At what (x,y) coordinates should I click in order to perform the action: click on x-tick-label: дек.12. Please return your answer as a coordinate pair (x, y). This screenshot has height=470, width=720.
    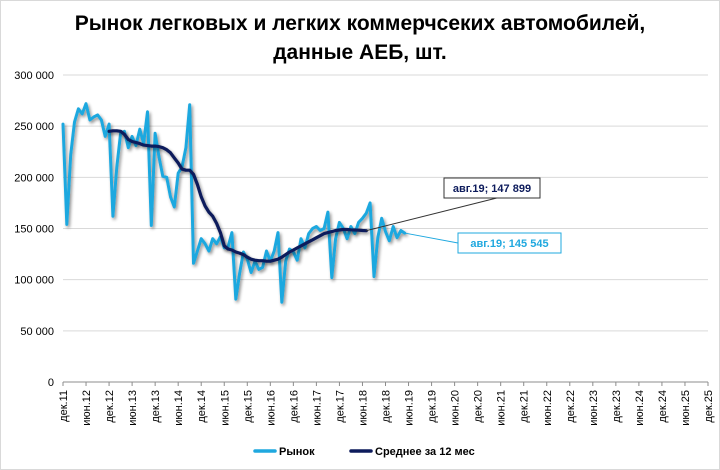
    Looking at the image, I should click on (110, 406).